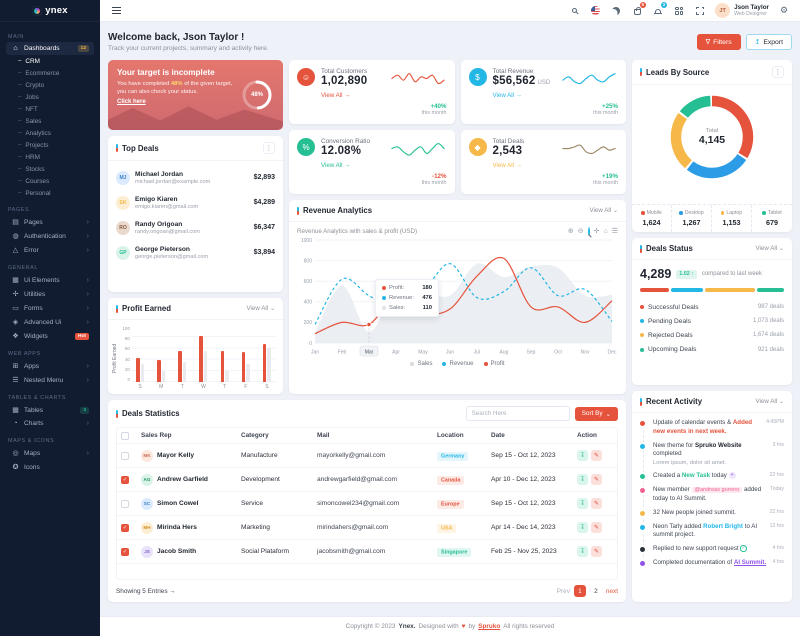 This screenshot has height=636, width=800. I want to click on pagination-page: 2, so click(596, 591).